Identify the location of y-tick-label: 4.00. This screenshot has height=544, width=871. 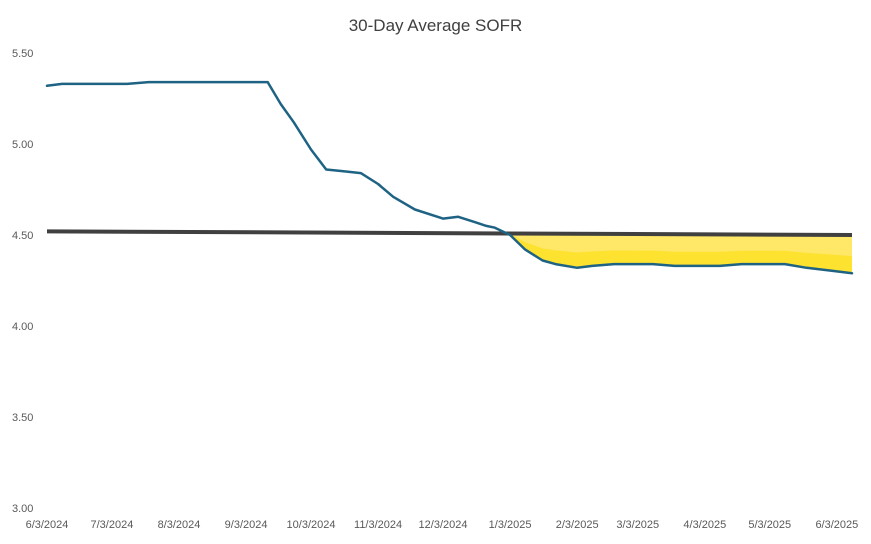
(22, 327).